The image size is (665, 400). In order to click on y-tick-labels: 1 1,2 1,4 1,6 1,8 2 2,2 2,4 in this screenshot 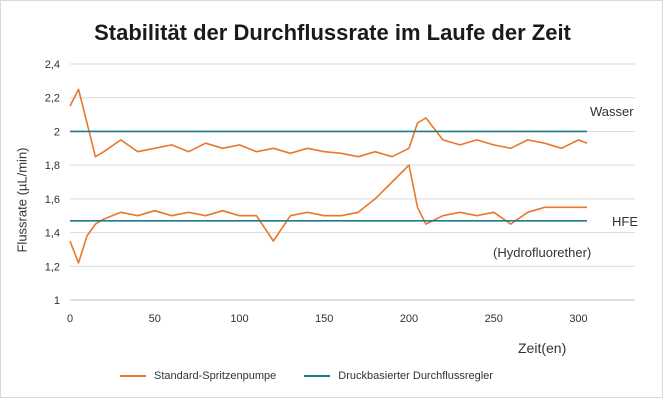, I will do `click(52, 183)`.